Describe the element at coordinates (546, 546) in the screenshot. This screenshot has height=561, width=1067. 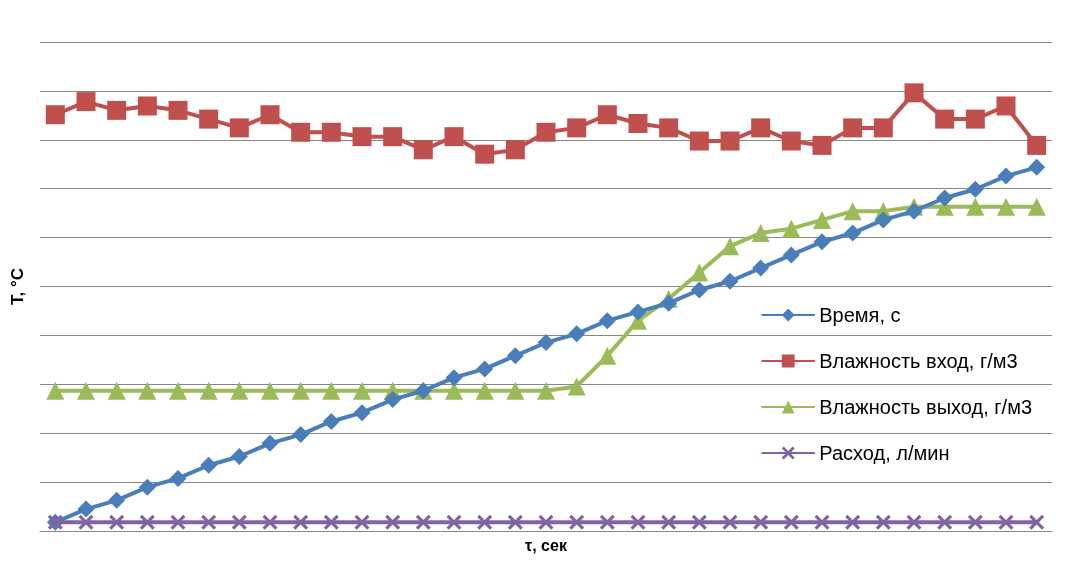
I see `x-axis-title: τ, сек` at that location.